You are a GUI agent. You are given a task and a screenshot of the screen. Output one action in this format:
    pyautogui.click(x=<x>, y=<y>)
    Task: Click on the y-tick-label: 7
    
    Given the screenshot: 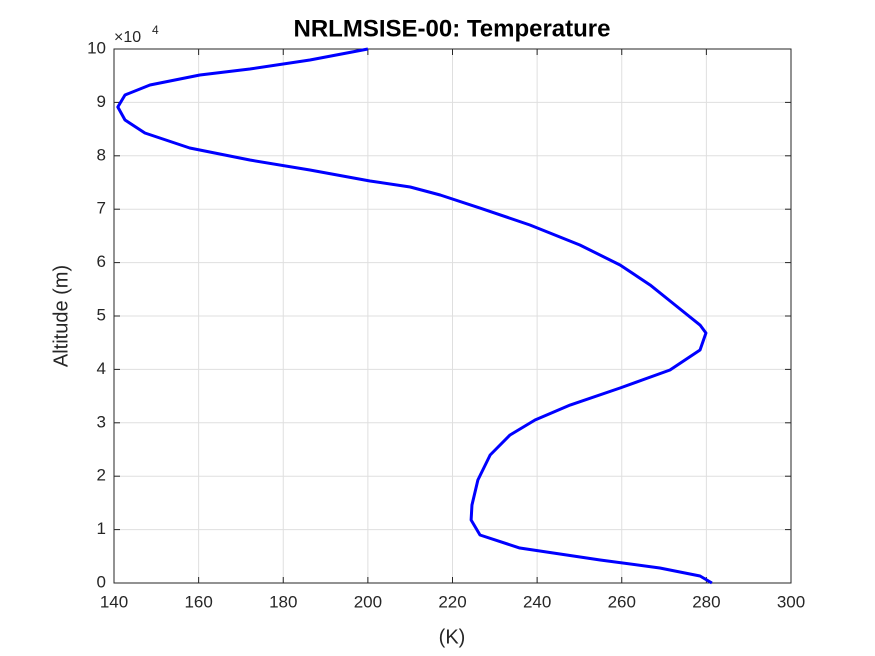 What is the action you would take?
    pyautogui.click(x=101, y=208)
    